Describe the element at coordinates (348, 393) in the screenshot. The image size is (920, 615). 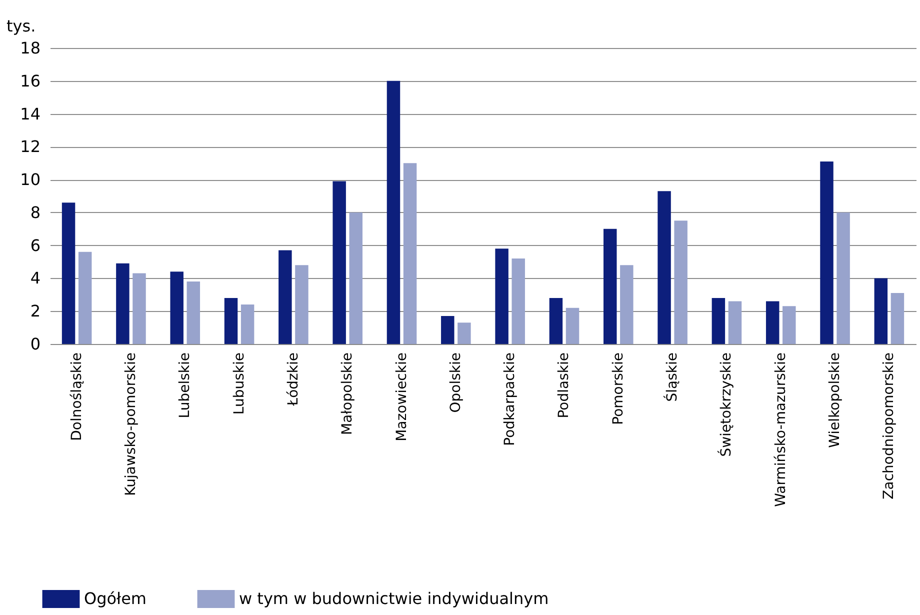
I see `x-tick-label: Małopolskie` at that location.